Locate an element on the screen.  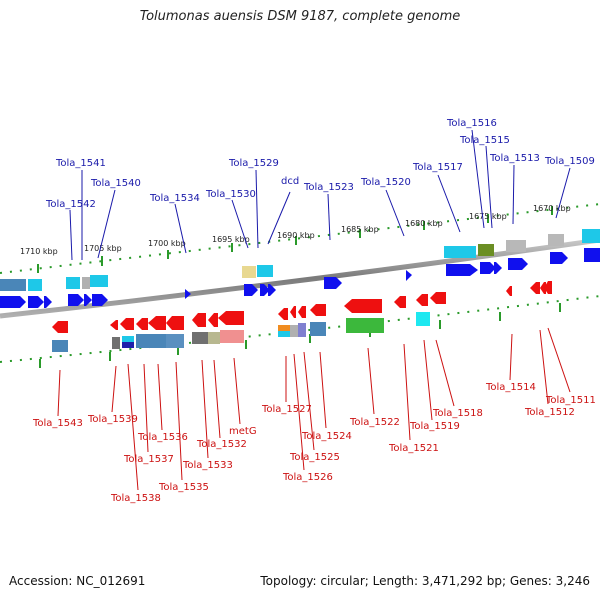
gene-label-tola-1526: Tola_1526 is located at coordinates (307, 477).